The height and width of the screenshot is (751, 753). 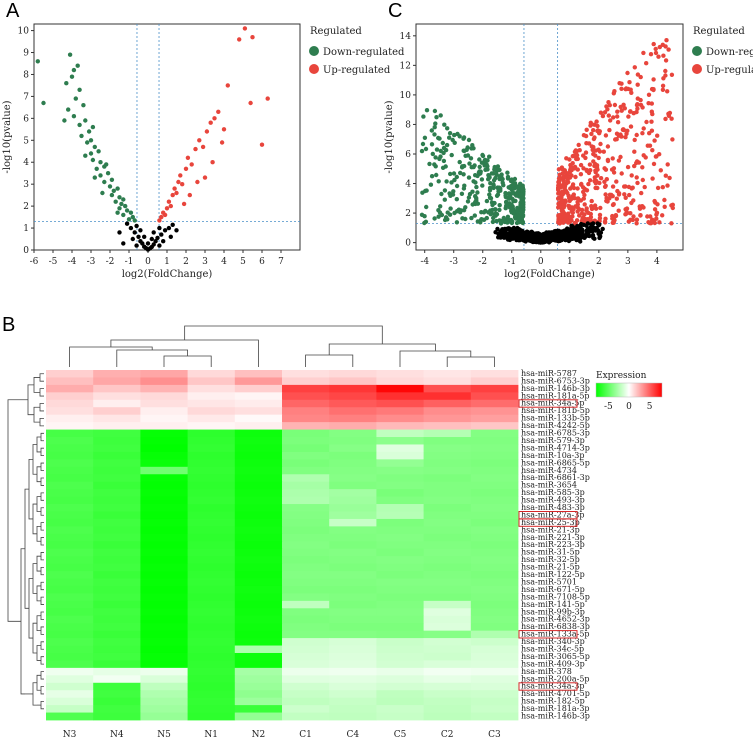 I want to click on row-label: hsa-miR-5787, so click(x=549, y=373).